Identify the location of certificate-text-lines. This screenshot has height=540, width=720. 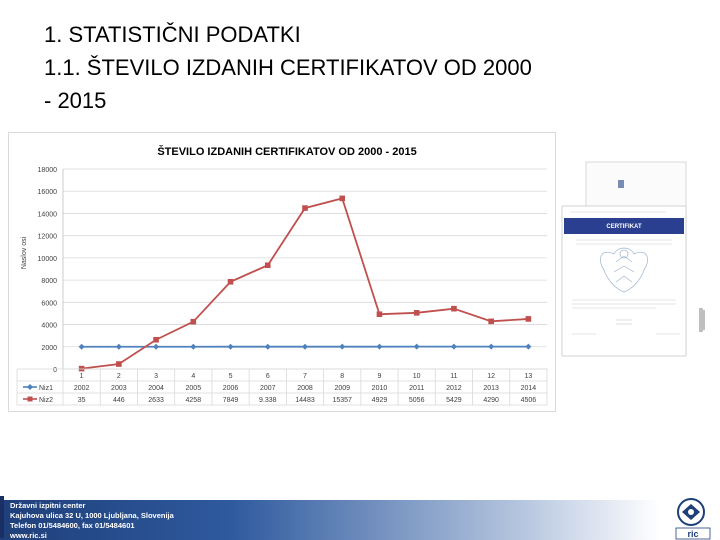
(625, 273).